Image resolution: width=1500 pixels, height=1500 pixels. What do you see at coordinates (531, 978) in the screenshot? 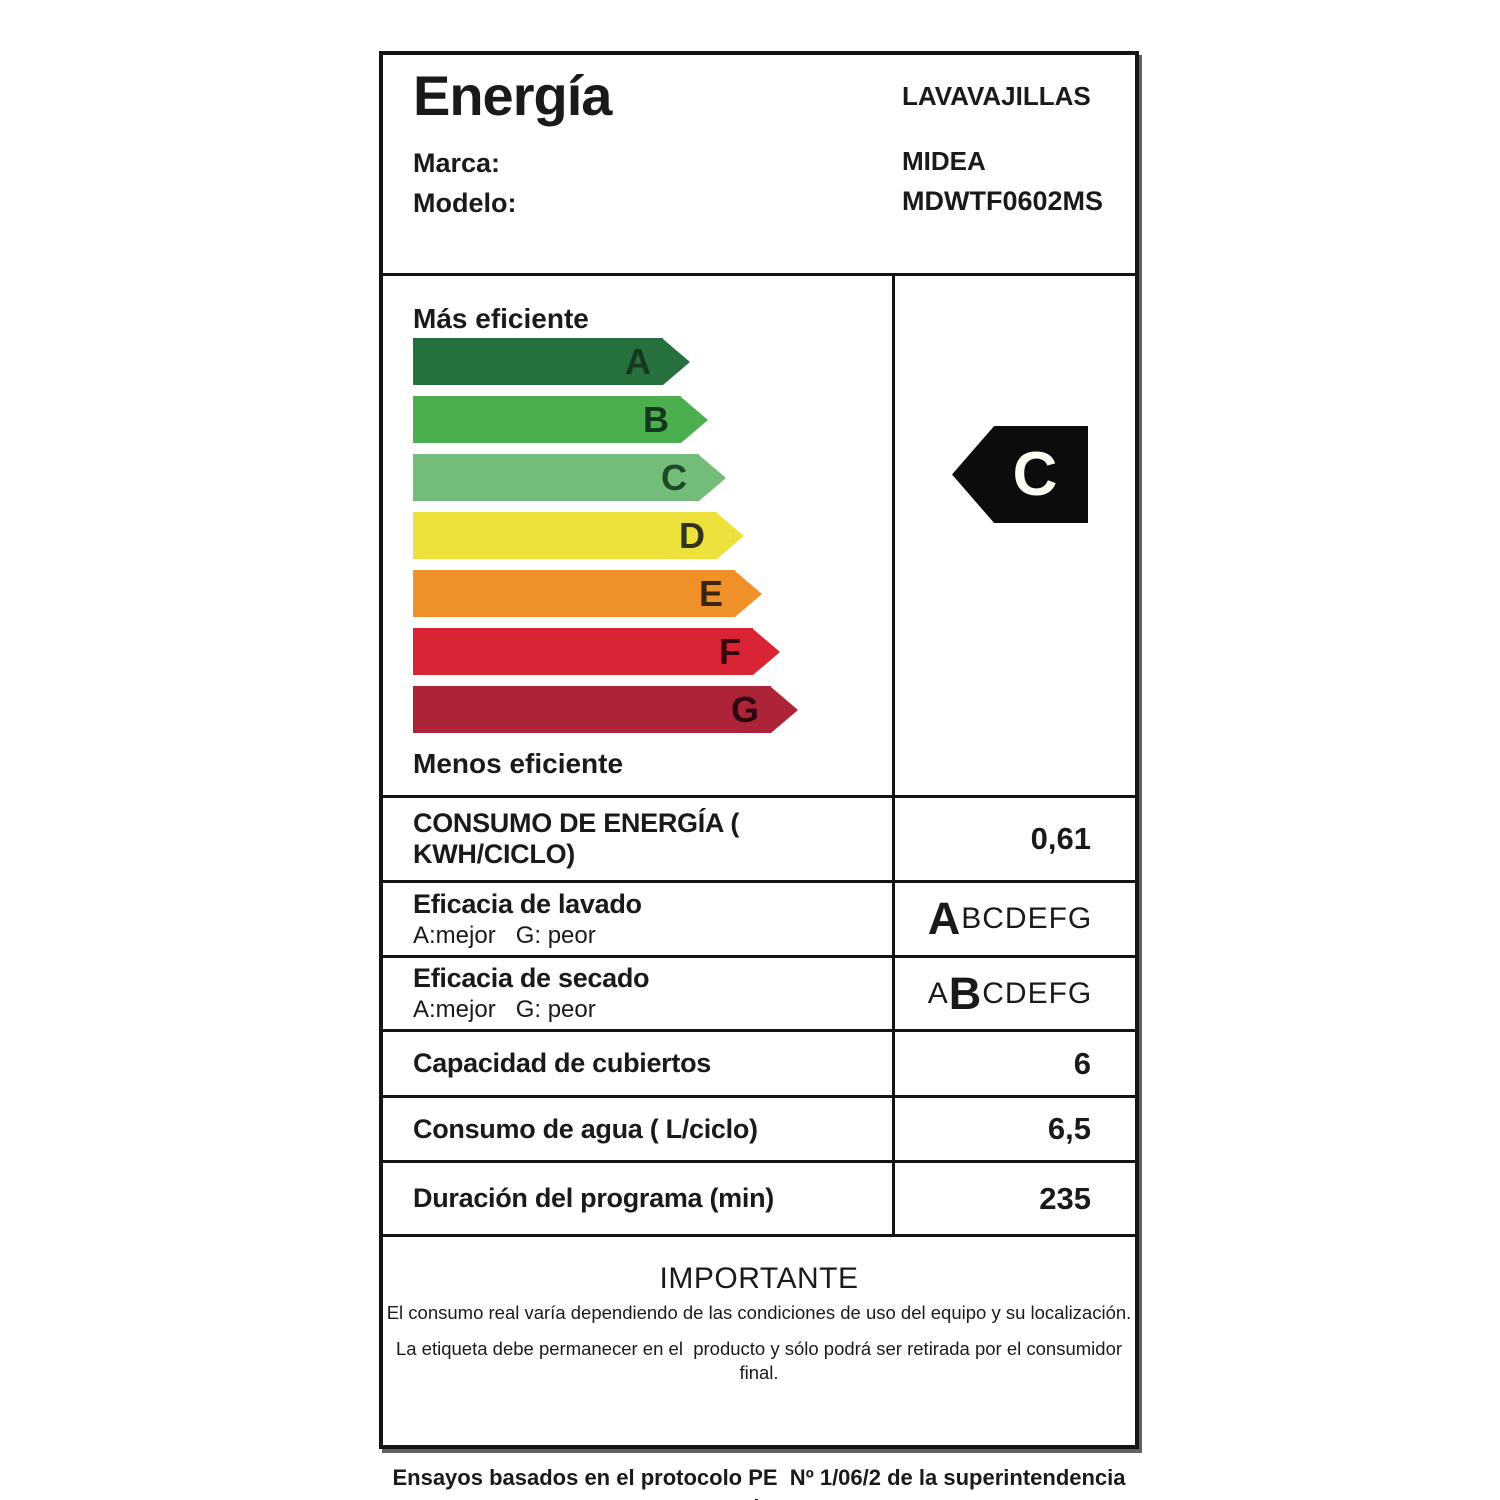
I see `row-label: Eficacia de secado` at bounding box center [531, 978].